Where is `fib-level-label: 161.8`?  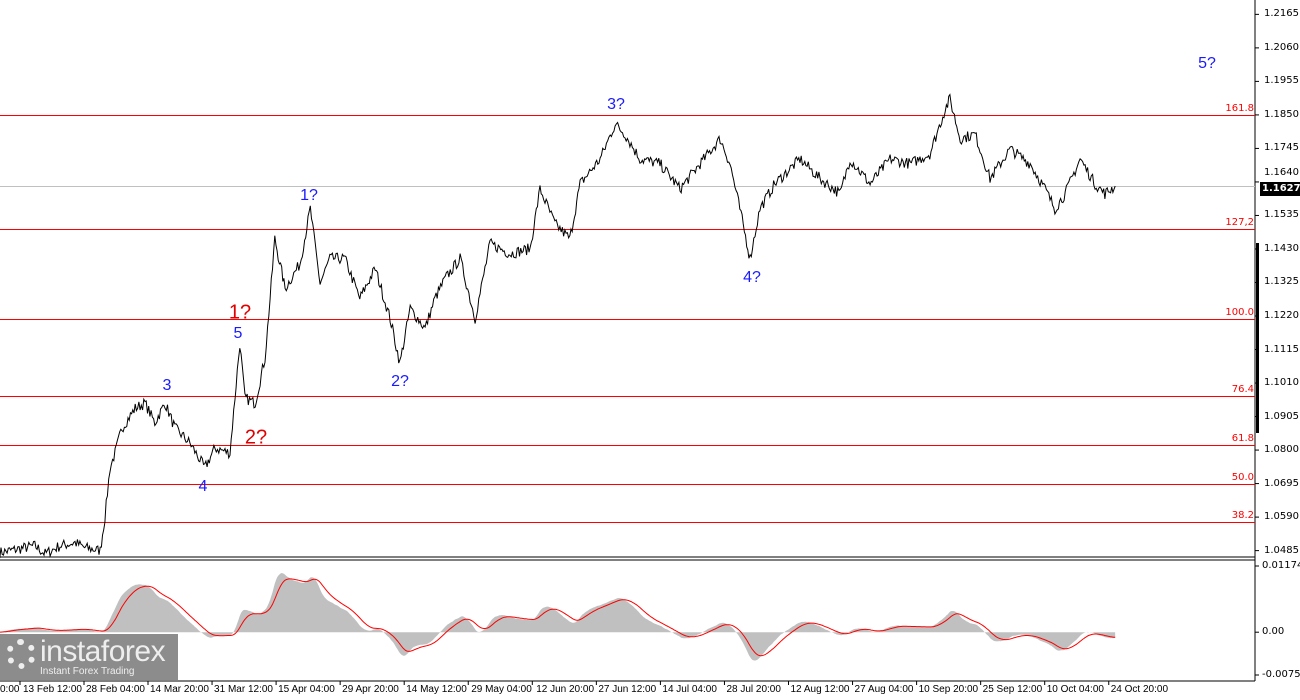
fib-level-label: 161.8 is located at coordinates (1239, 108).